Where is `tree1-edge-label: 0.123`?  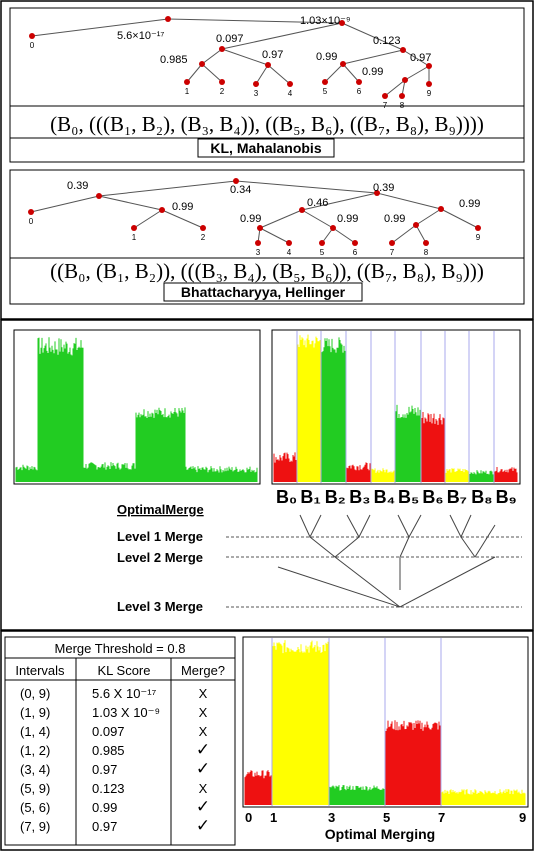
tree1-edge-label: 0.123 is located at coordinates (387, 41).